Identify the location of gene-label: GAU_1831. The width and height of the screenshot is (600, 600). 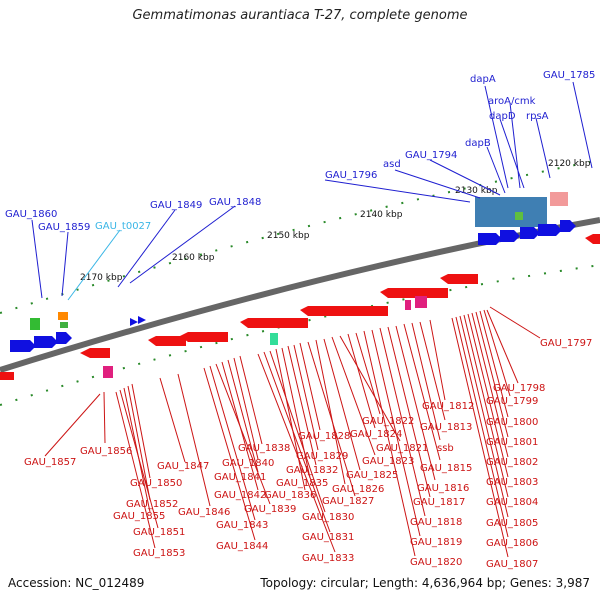
(328, 537).